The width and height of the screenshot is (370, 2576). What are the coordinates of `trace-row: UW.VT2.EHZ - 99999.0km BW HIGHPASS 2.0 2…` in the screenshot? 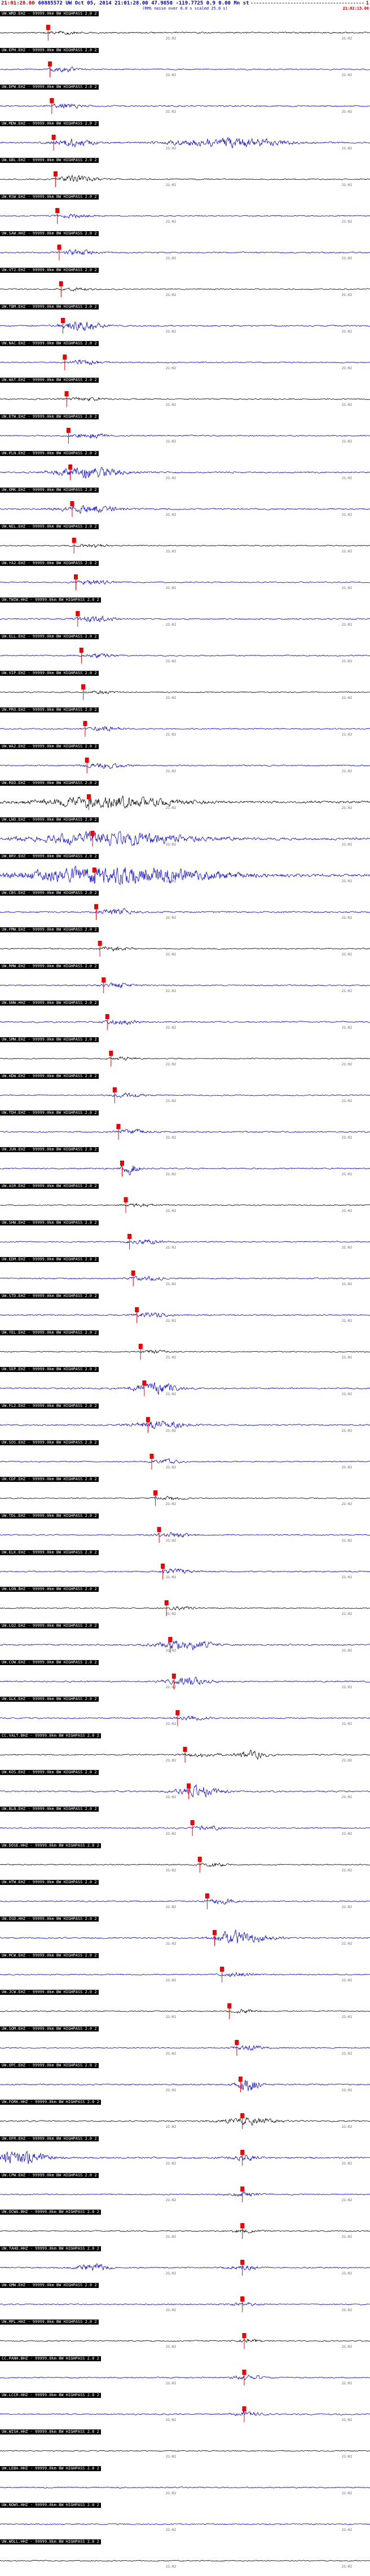 It's located at (185, 286).